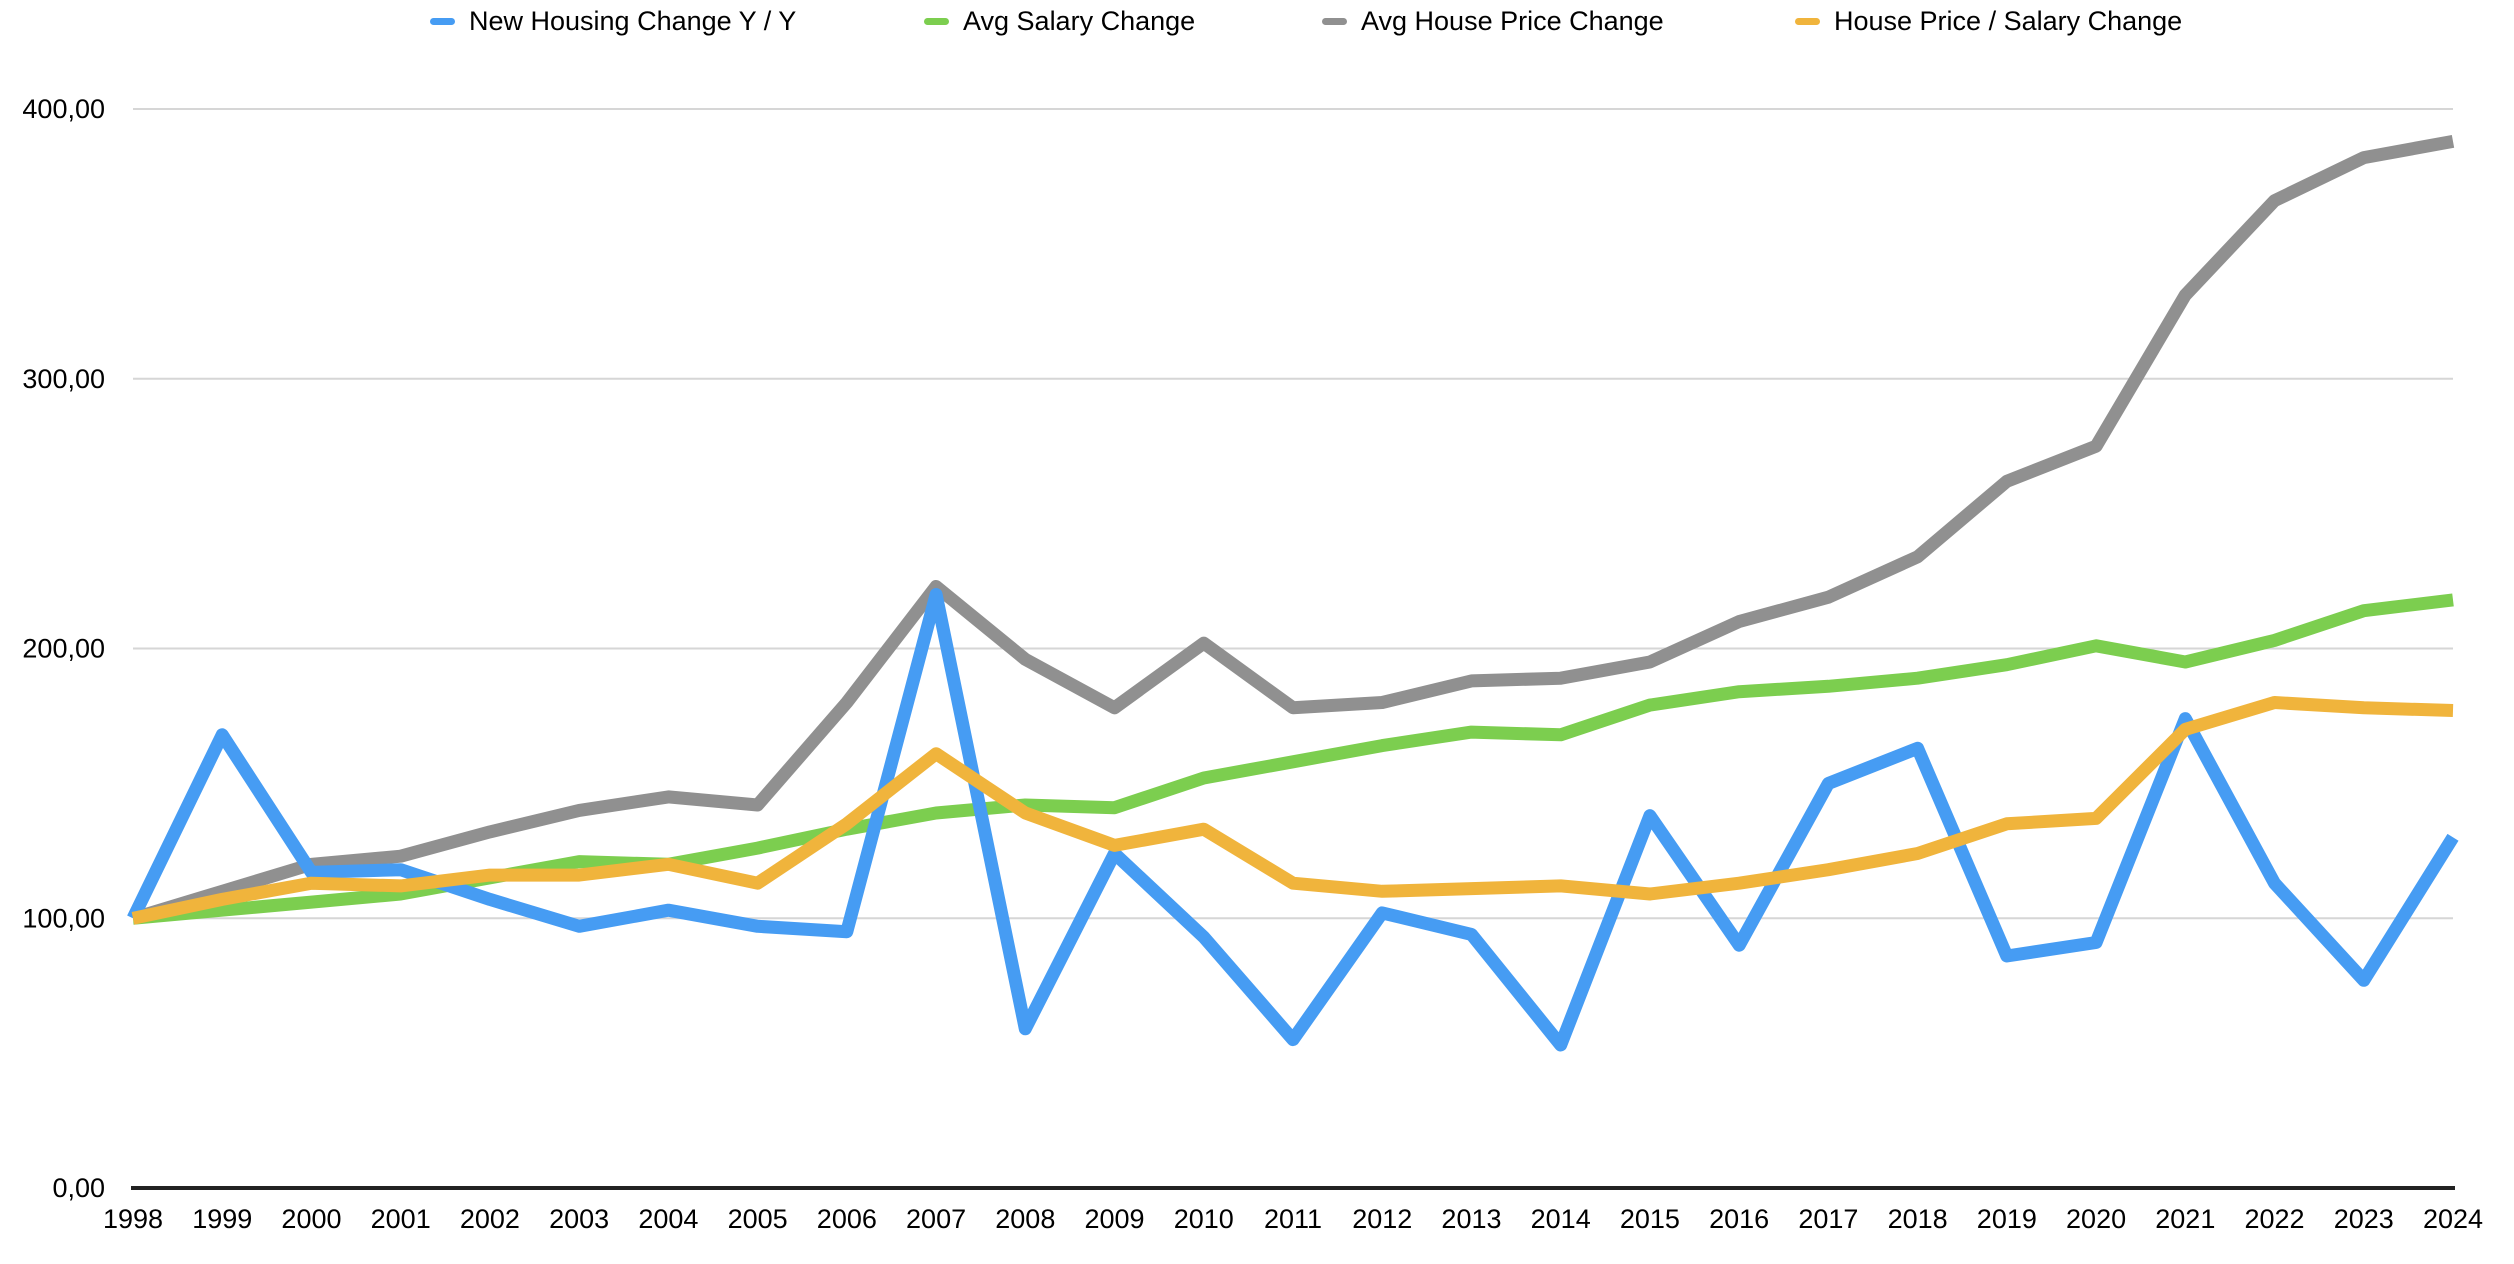 The width and height of the screenshot is (2514, 1264). What do you see at coordinates (936, 21) in the screenshot?
I see `legend-dash-avg-salary-icon` at bounding box center [936, 21].